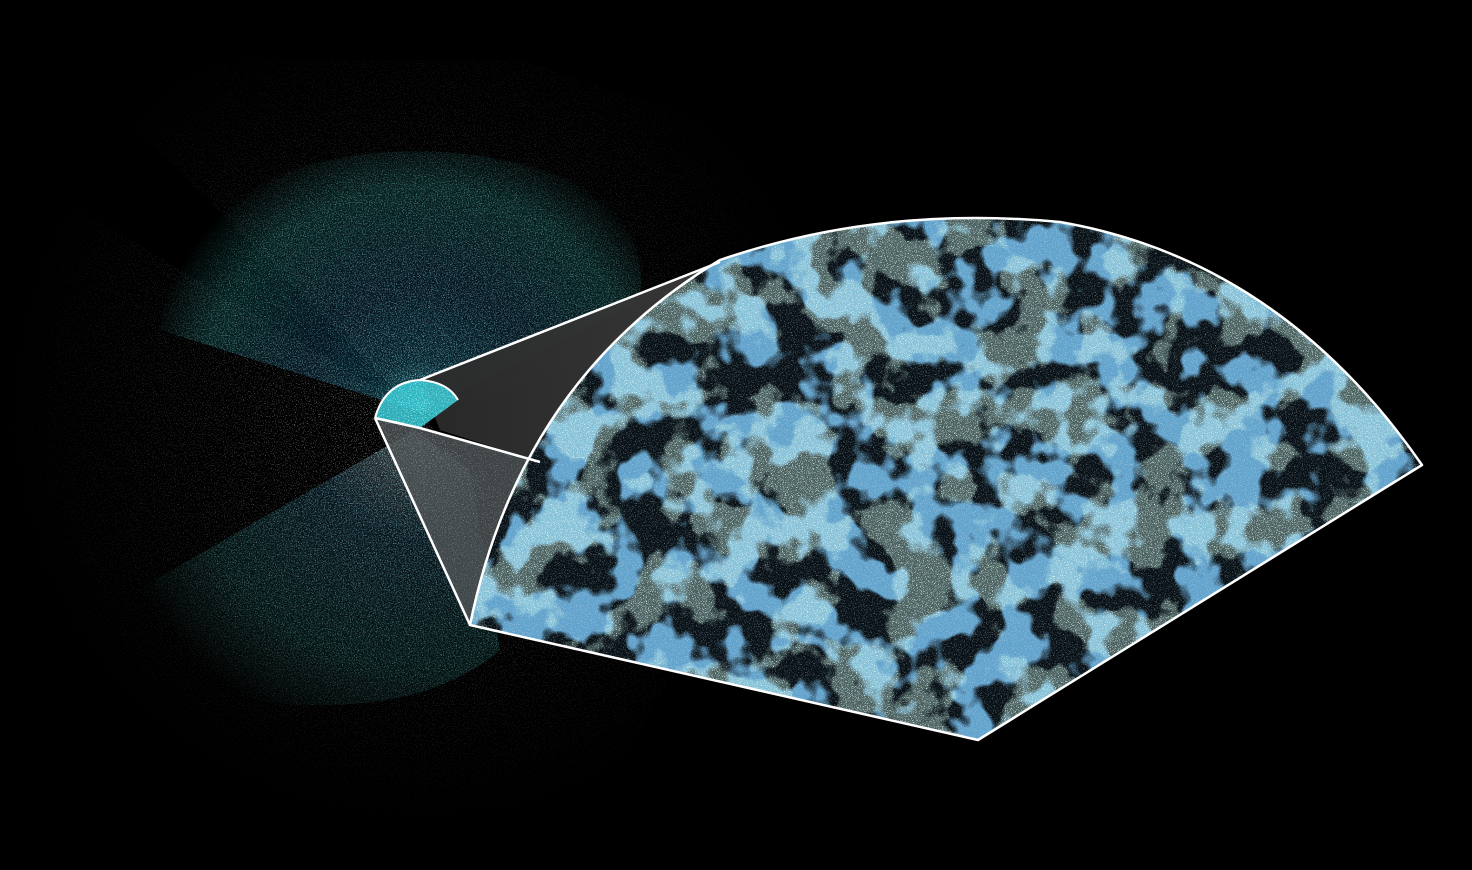 The height and width of the screenshot is (870, 1472). What do you see at coordinates (416, 403) in the screenshot?
I see `survey-origin-region` at bounding box center [416, 403].